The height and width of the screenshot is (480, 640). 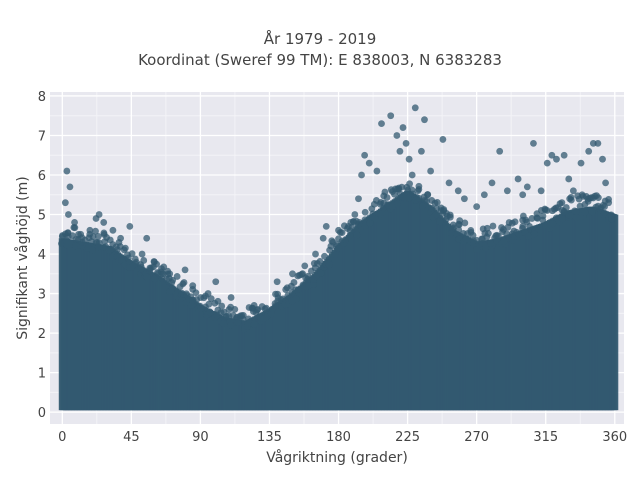 I want to click on y-tick-label: 6, so click(x=42, y=176).